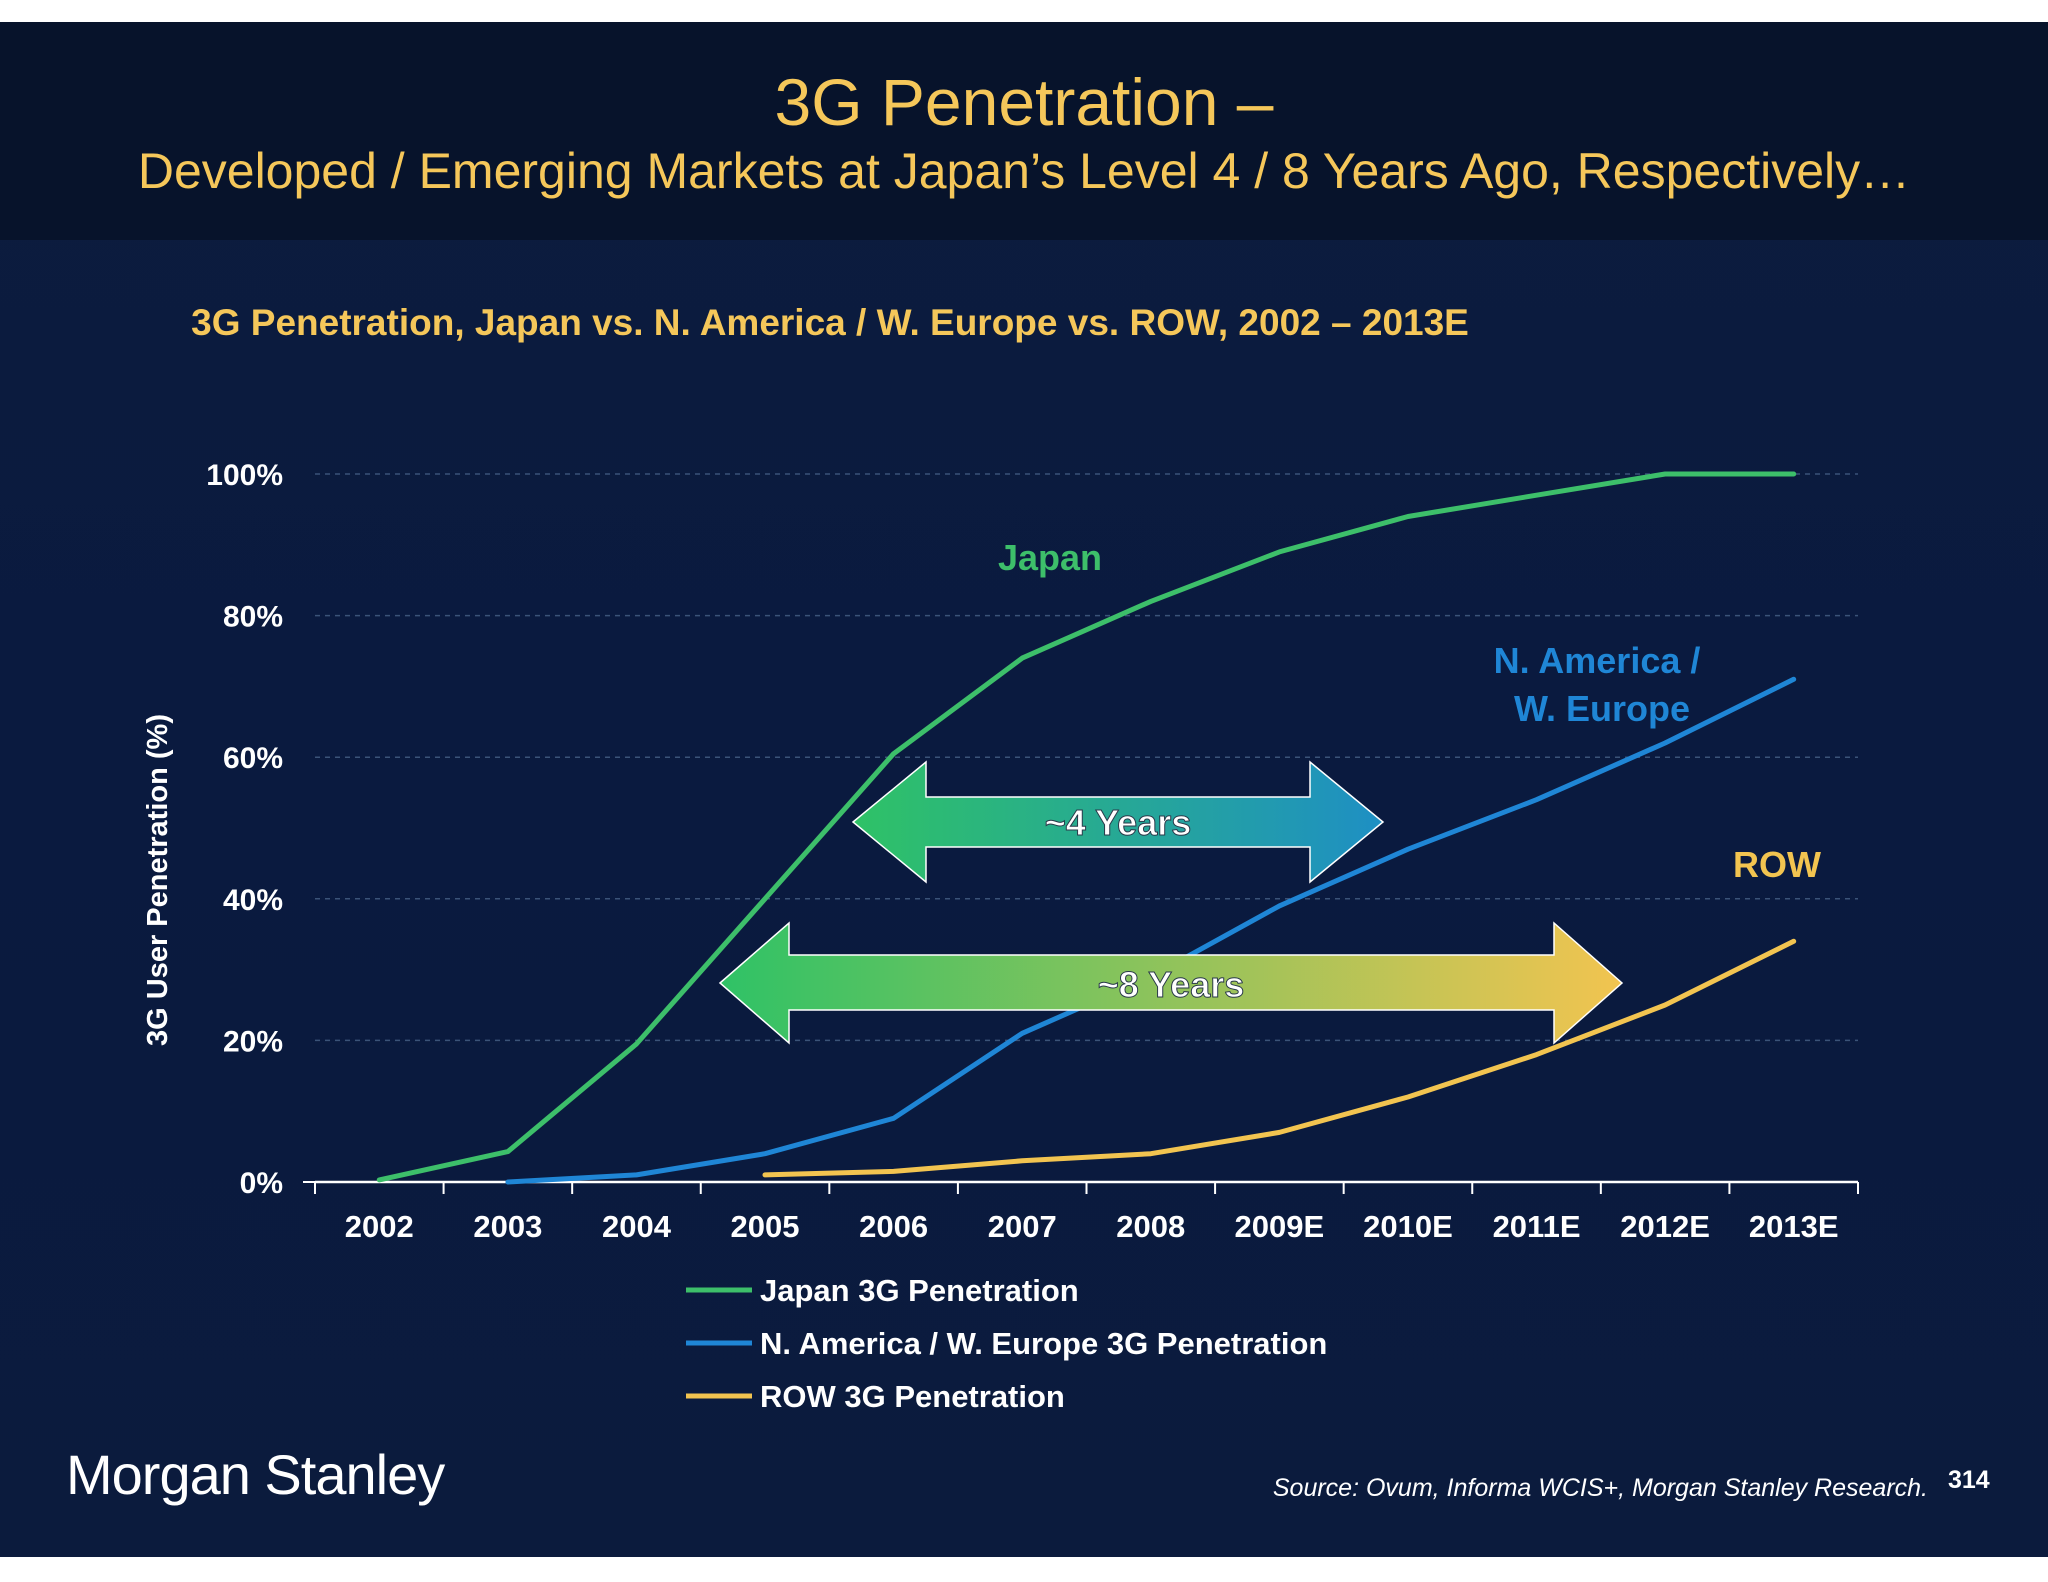 The height and width of the screenshot is (1582, 2048). I want to click on eight-years-label: ~8 Years, so click(1171, 984).